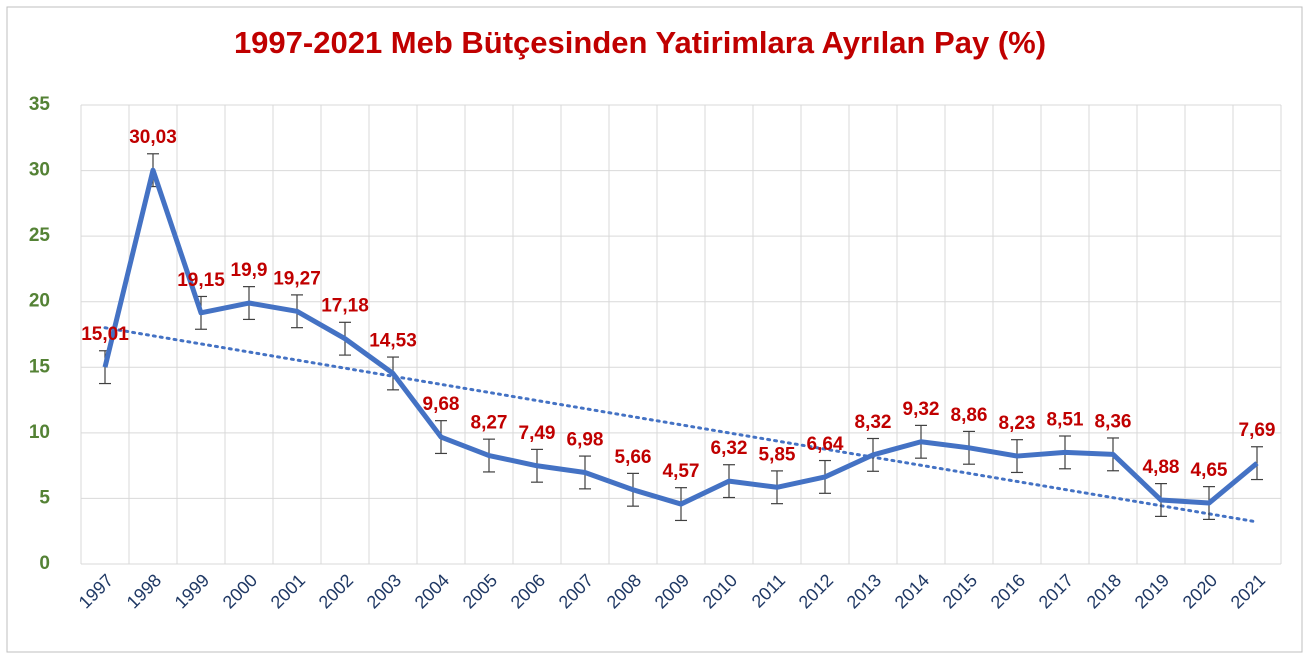  Describe the element at coordinates (153, 137) in the screenshot. I see `data-label: 30,03` at that location.